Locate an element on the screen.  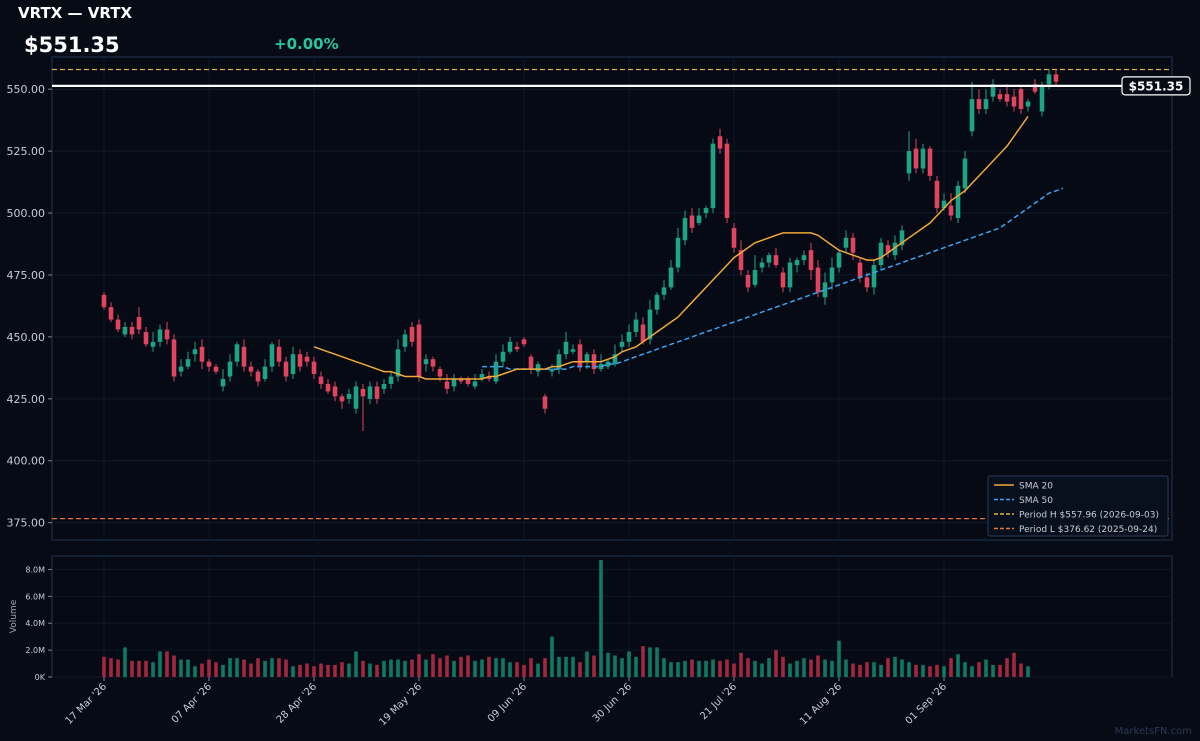
chart-title: VRTX — VRTX is located at coordinates (75, 13).